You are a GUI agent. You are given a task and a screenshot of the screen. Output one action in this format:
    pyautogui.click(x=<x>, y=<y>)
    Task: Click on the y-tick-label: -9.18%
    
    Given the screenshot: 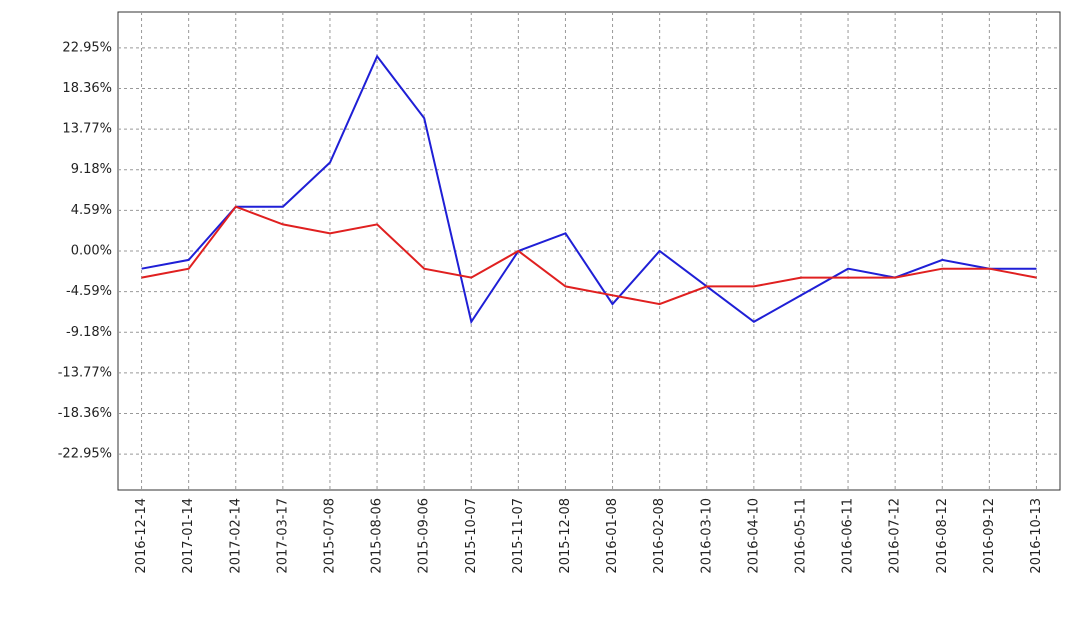 What is the action you would take?
    pyautogui.click(x=89, y=332)
    